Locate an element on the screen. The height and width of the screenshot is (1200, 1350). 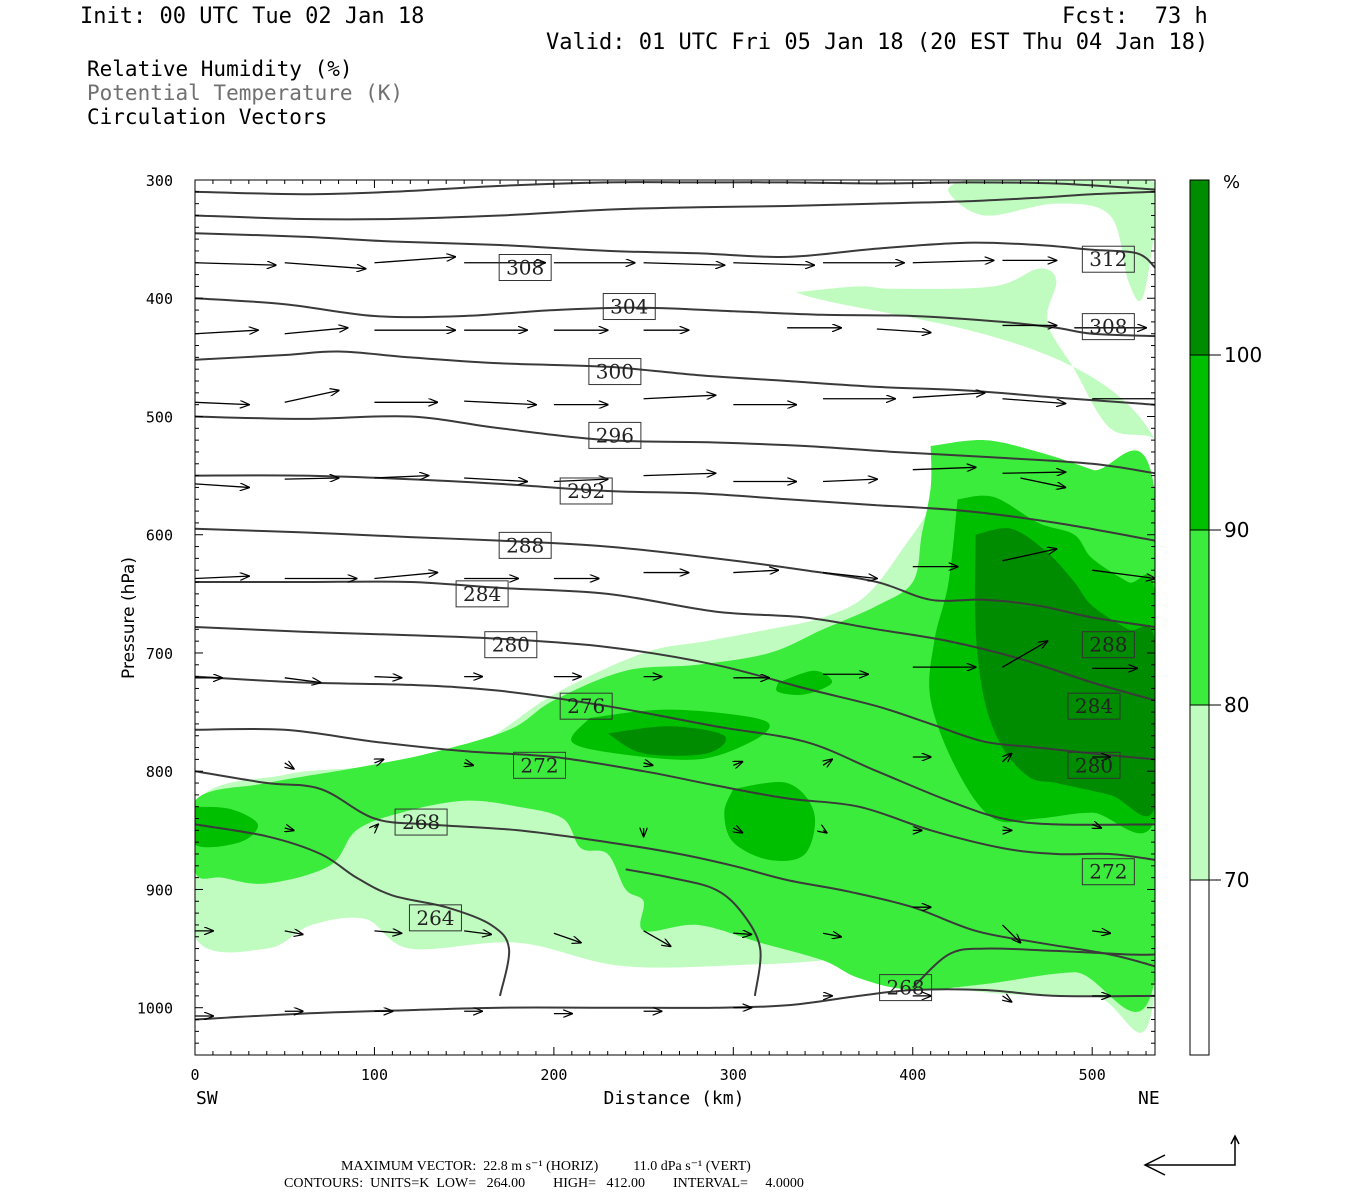
svg-text: 304 is located at coordinates (629, 307).